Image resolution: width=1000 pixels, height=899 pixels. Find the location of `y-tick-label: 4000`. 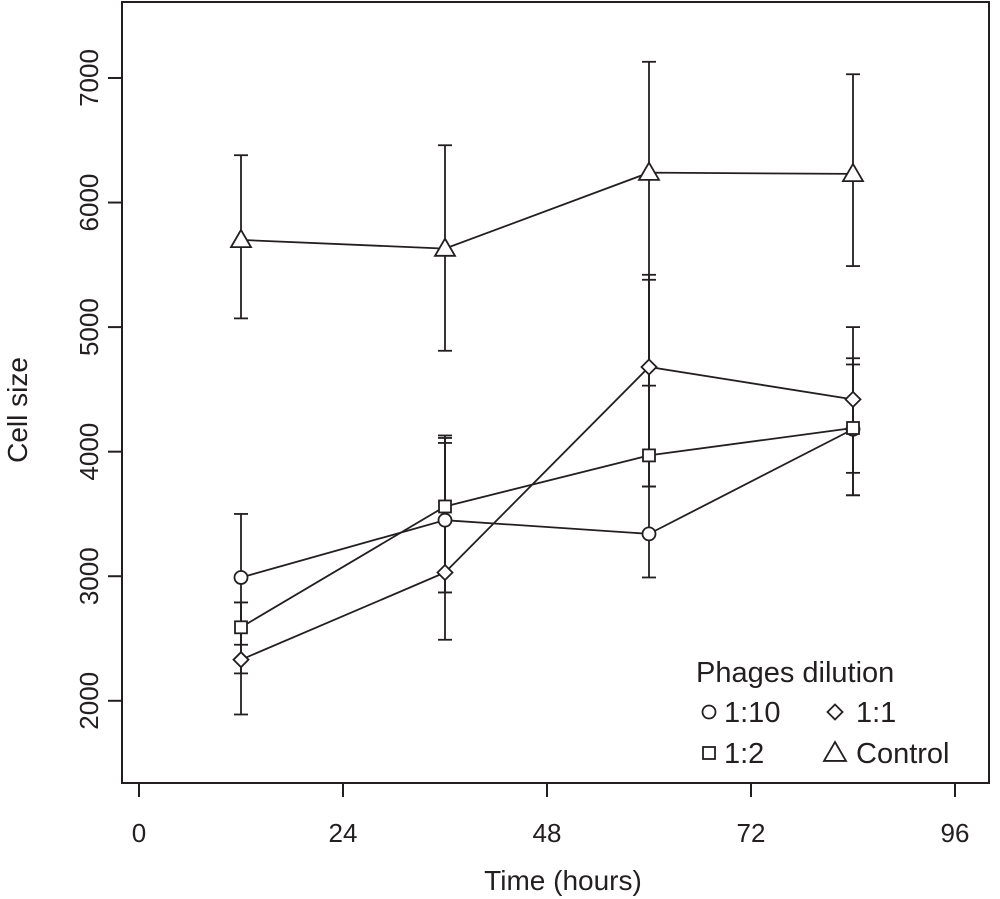

y-tick-label: 4000 is located at coordinates (89, 452).